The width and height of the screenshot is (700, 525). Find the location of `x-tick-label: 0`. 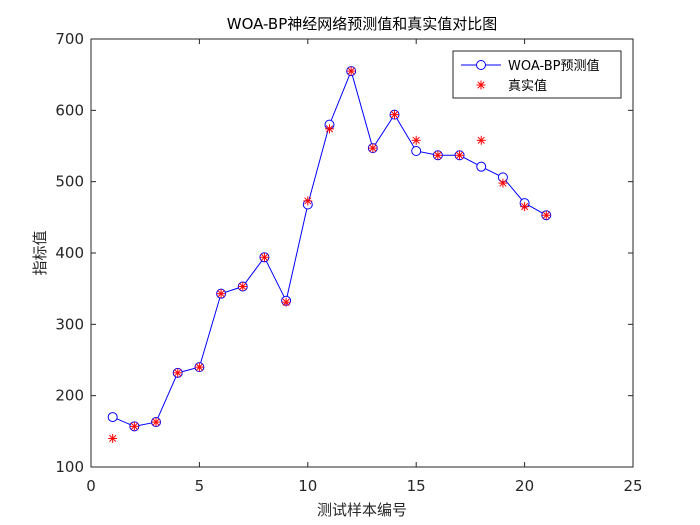

x-tick-label: 0 is located at coordinates (91, 486).